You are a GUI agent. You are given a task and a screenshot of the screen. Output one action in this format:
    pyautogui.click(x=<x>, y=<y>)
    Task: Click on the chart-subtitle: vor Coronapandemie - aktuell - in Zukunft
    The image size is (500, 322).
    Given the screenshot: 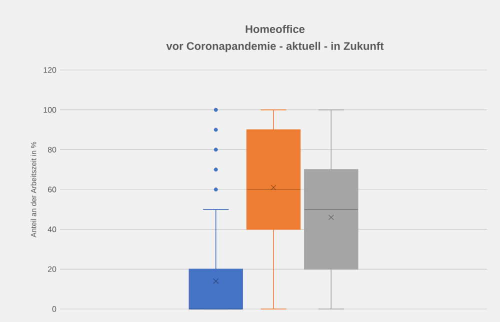 What is the action you would take?
    pyautogui.click(x=275, y=47)
    